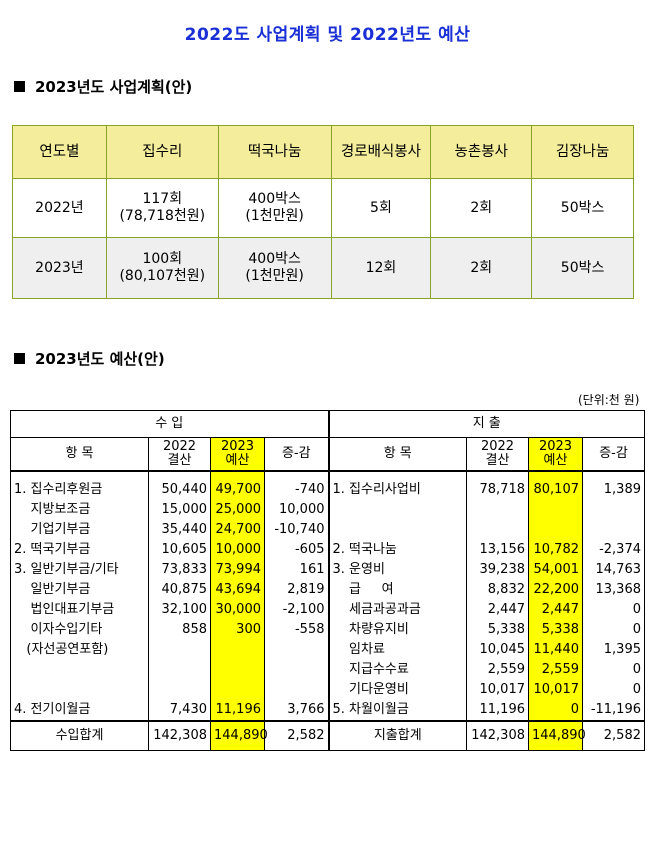 This screenshot has width=655, height=842. What do you see at coordinates (61, 649) in the screenshot?
I see `income-item: (자선공연포함)` at bounding box center [61, 649].